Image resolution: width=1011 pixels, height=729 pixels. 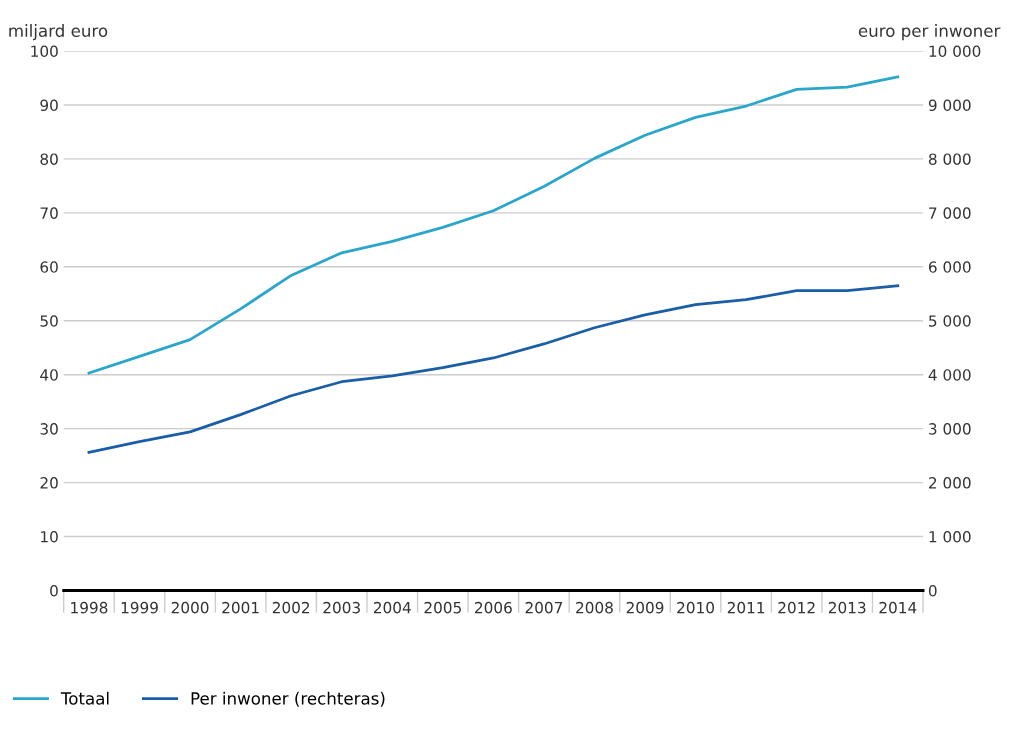 What do you see at coordinates (49, 483) in the screenshot?
I see `y-tick-label: 20` at bounding box center [49, 483].